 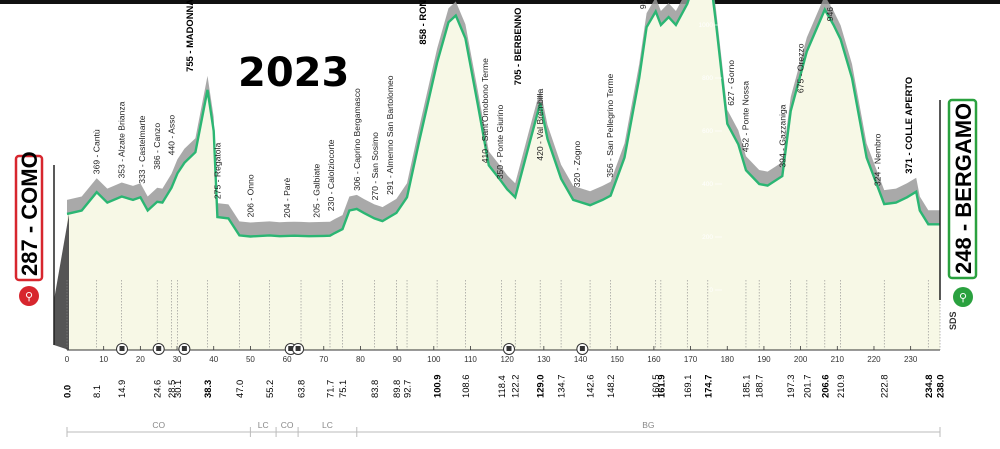 I want to click on start-marker: 287 - COMO ⚲, so click(x=34, y=248).